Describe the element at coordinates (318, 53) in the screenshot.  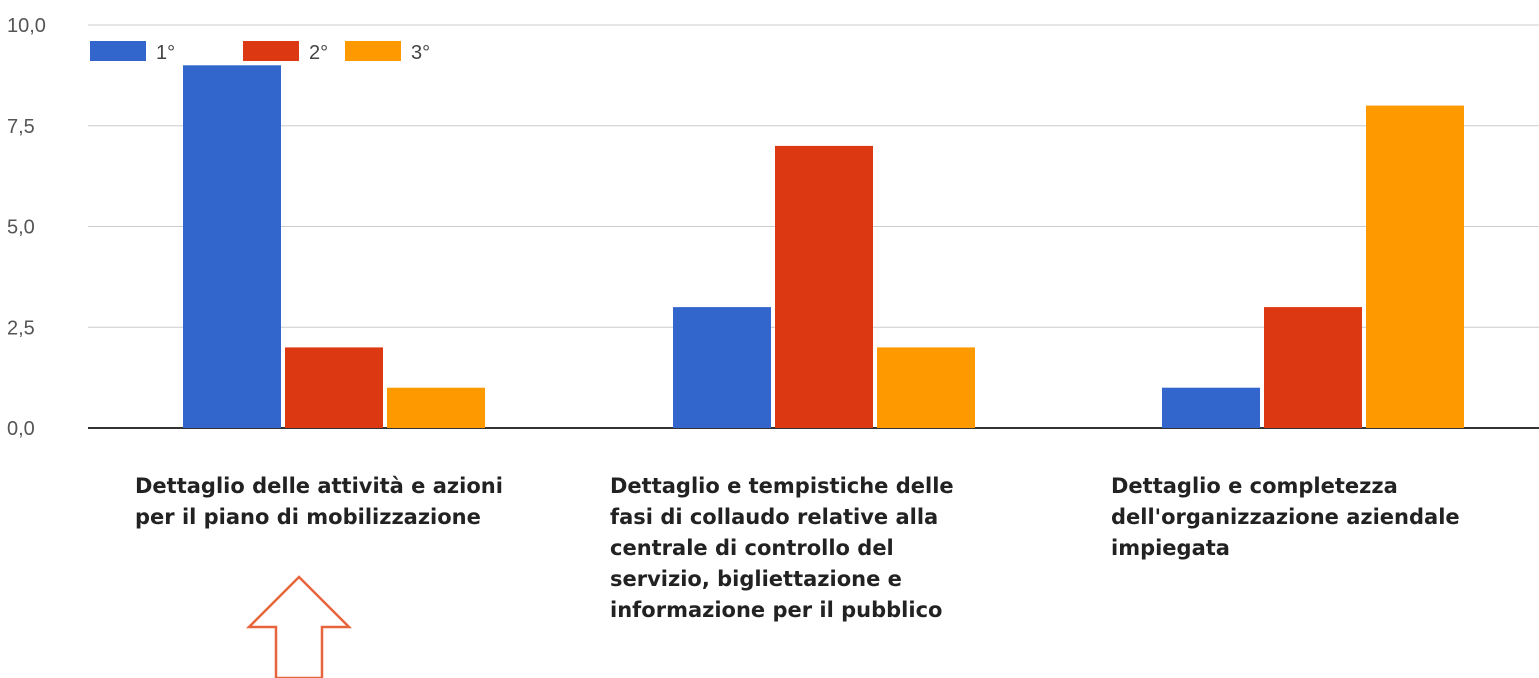
I see `legend-label: 2°` at that location.